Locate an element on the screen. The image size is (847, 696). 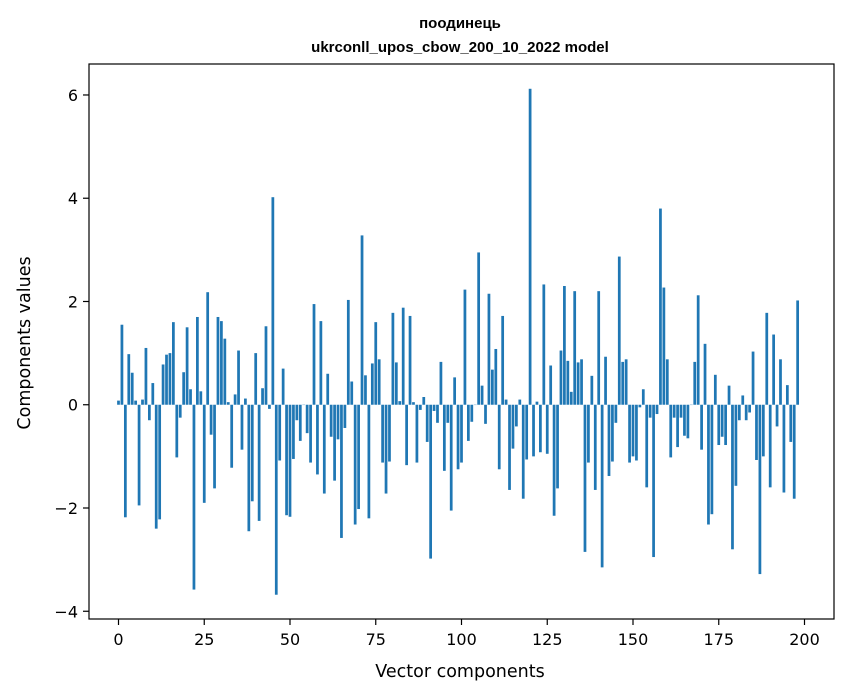
chart-title: поодинець is located at coordinates (460, 23).